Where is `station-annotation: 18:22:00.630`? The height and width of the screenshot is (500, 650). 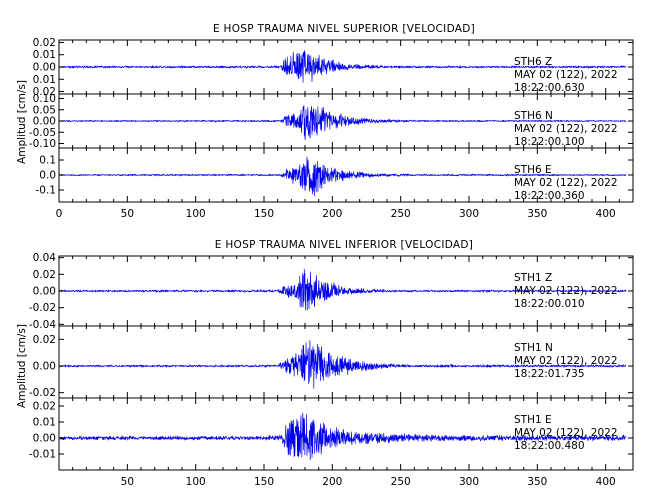 station-annotation: 18:22:00.630 is located at coordinates (549, 88).